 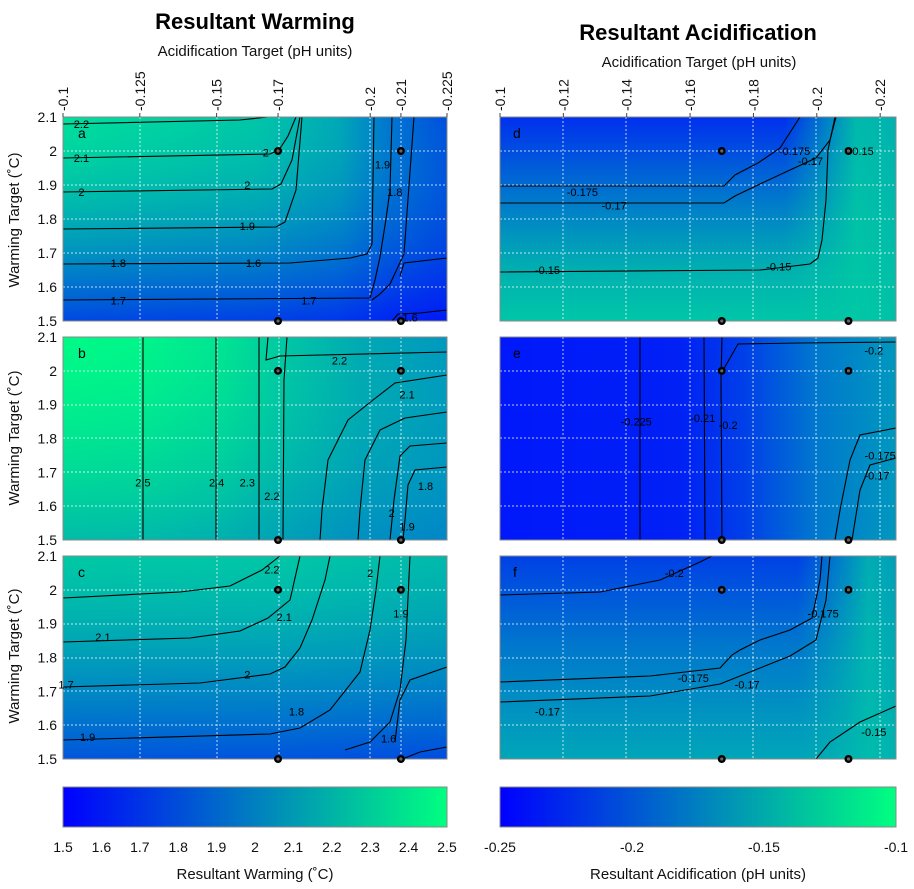 I want to click on colorbar-tick-label: 2.3, so click(x=370, y=847).